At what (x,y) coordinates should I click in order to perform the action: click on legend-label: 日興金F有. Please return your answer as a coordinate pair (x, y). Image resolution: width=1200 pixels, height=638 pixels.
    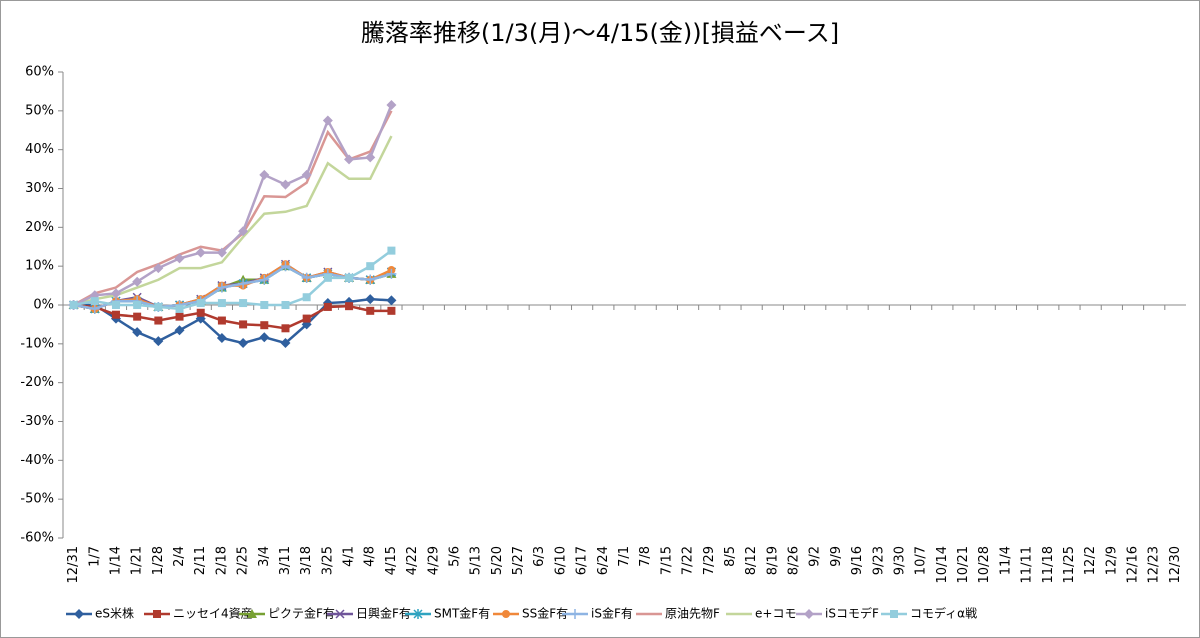
    Looking at the image, I should click on (383, 613).